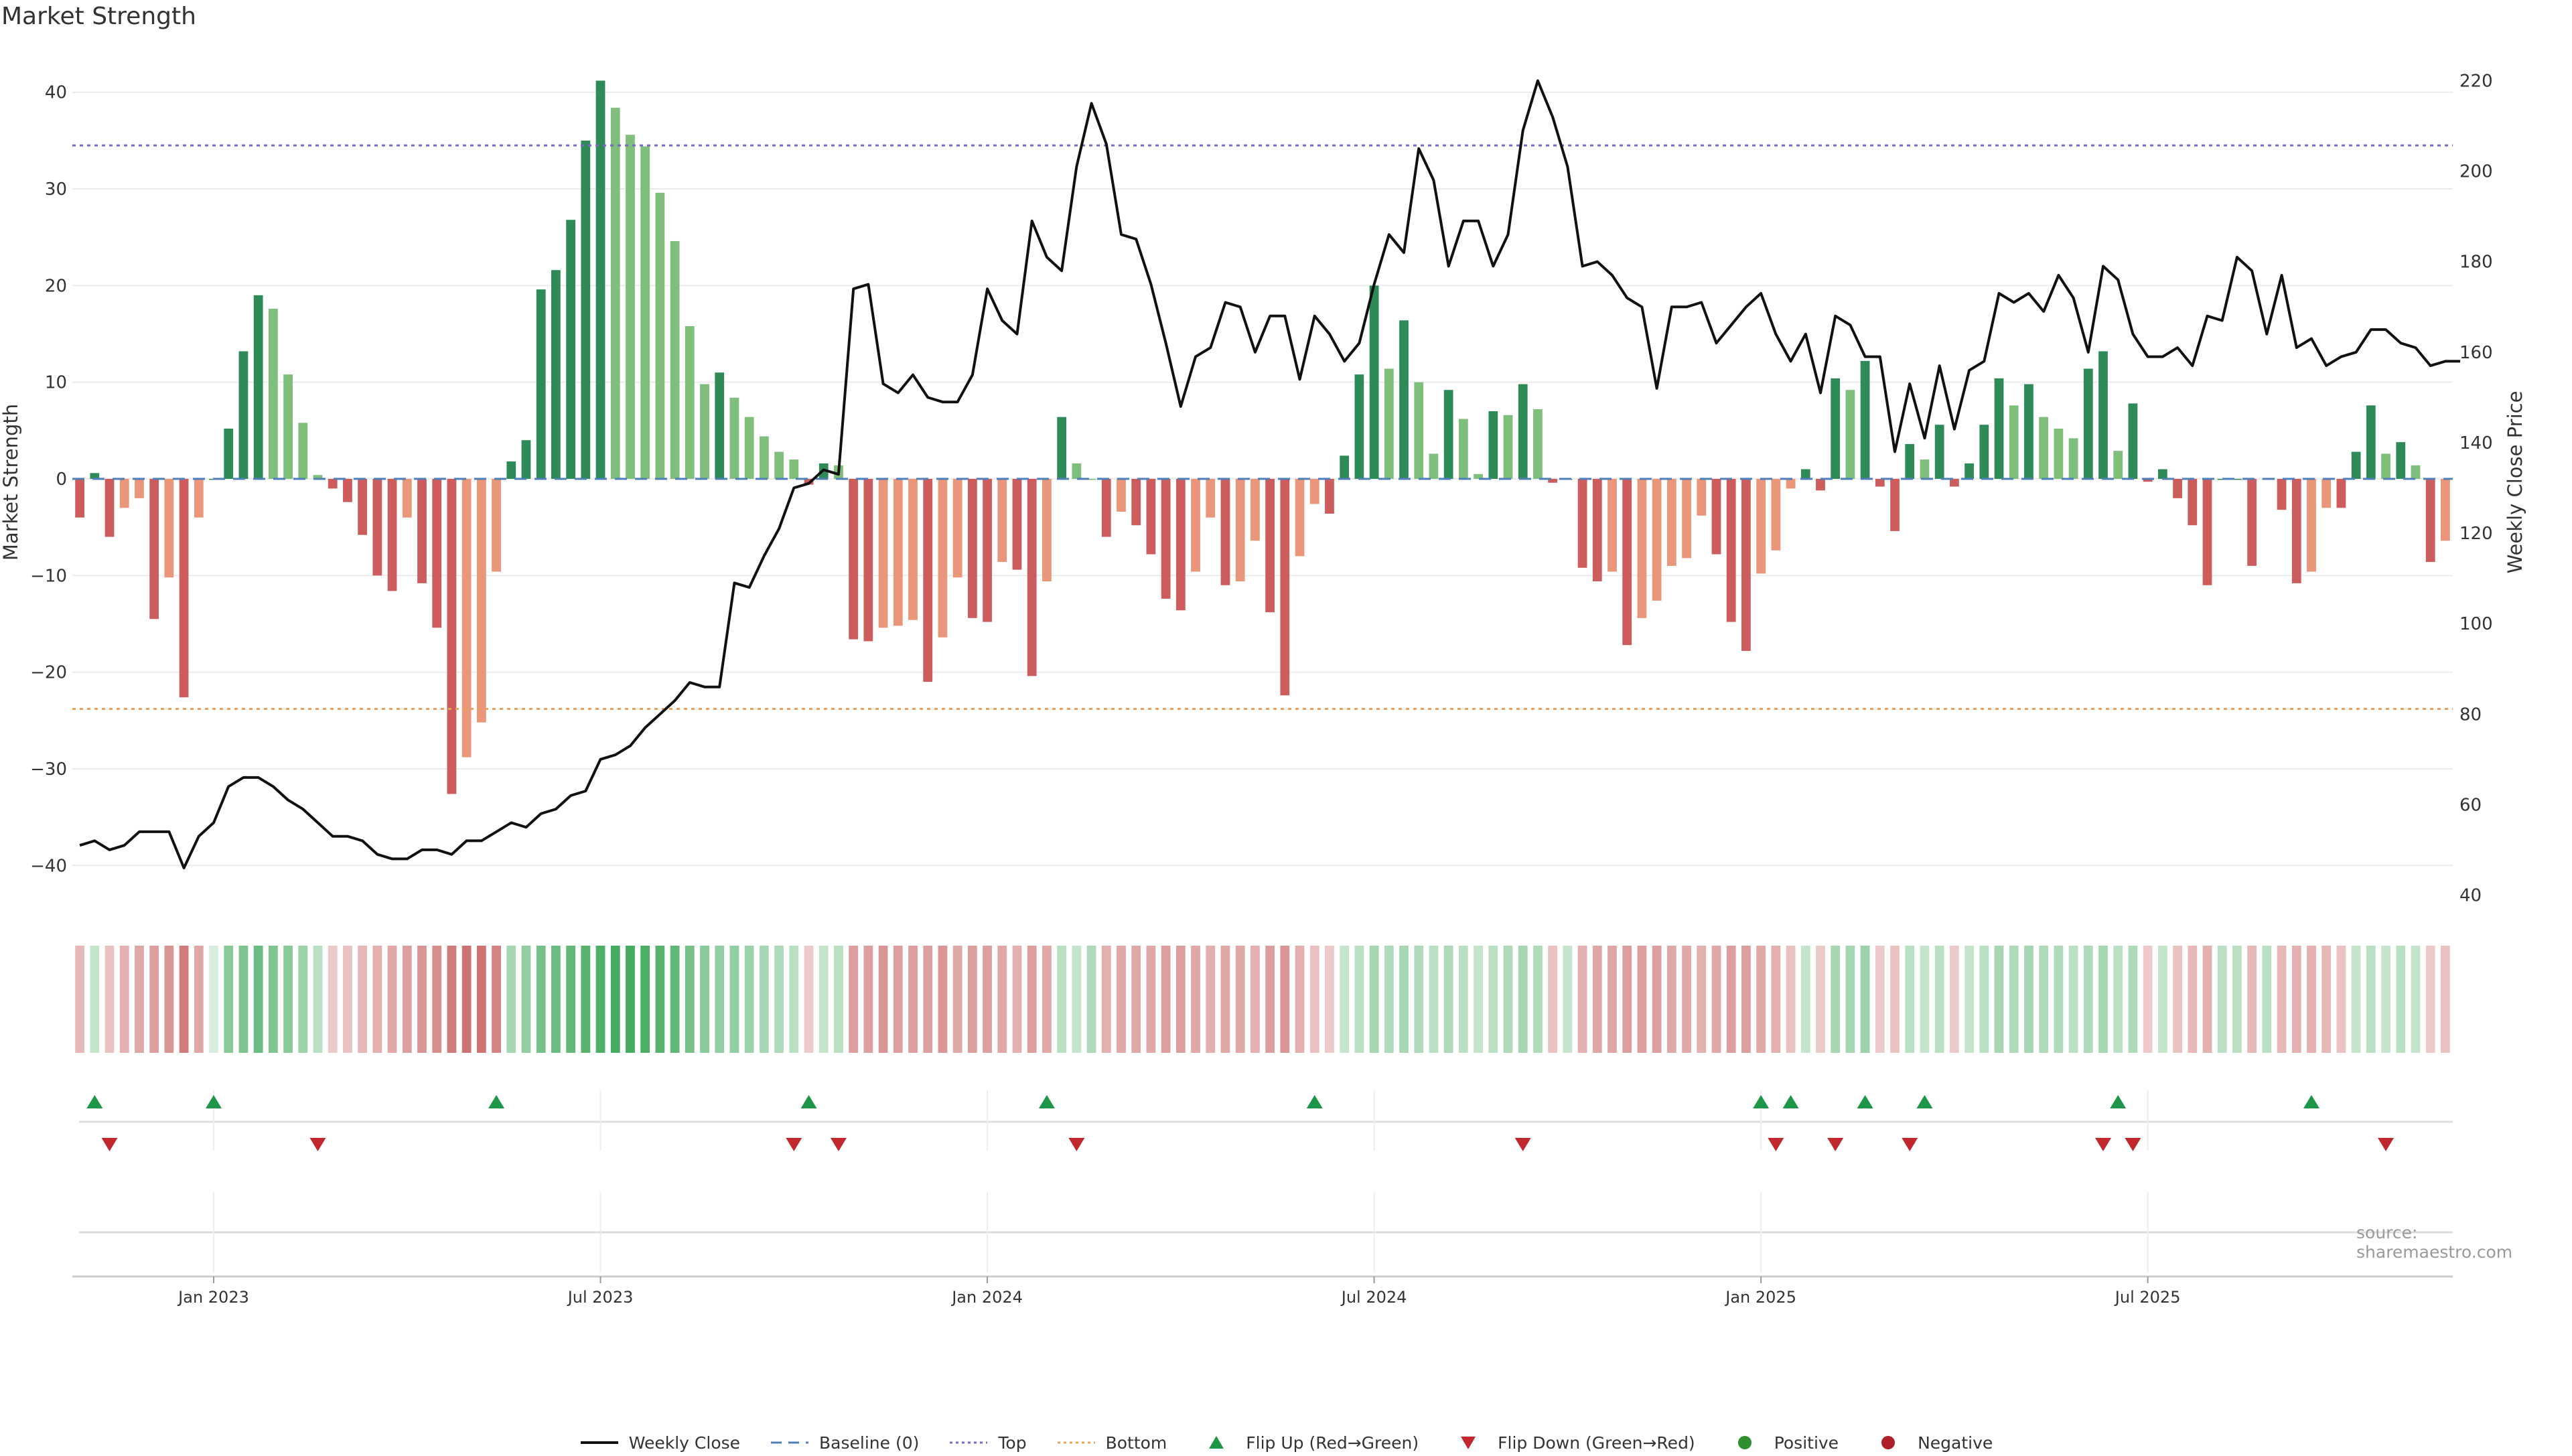 The width and height of the screenshot is (2572, 1456). What do you see at coordinates (98, 16) in the screenshot?
I see `chart-title: Market Strength` at bounding box center [98, 16].